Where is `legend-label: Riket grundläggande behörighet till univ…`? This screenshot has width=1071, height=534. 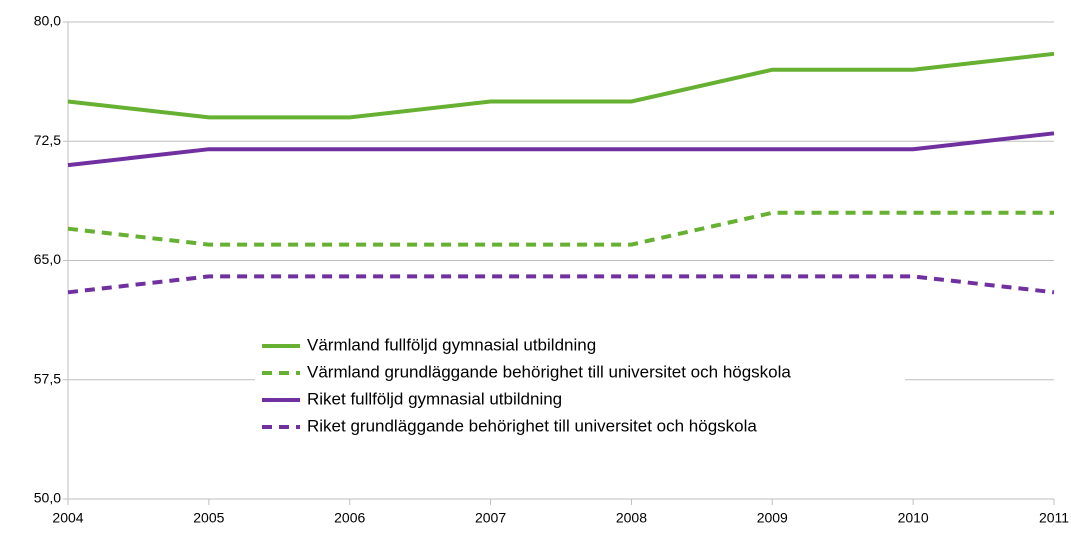
legend-label: Riket grundläggande behörighet till univ… is located at coordinates (532, 425).